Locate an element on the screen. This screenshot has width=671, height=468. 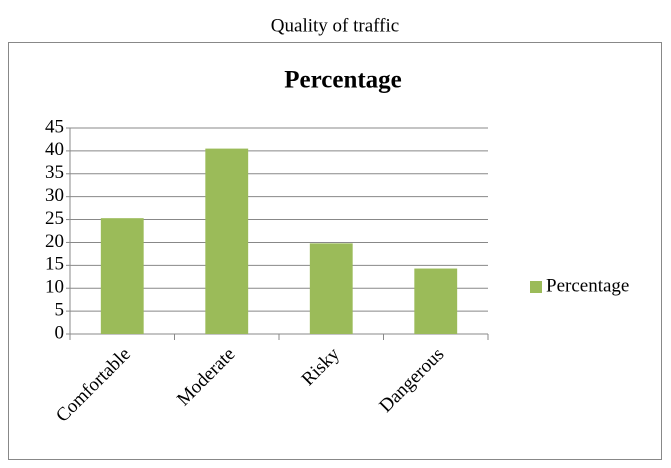
y-tick-label: 0 is located at coordinates (60, 332).